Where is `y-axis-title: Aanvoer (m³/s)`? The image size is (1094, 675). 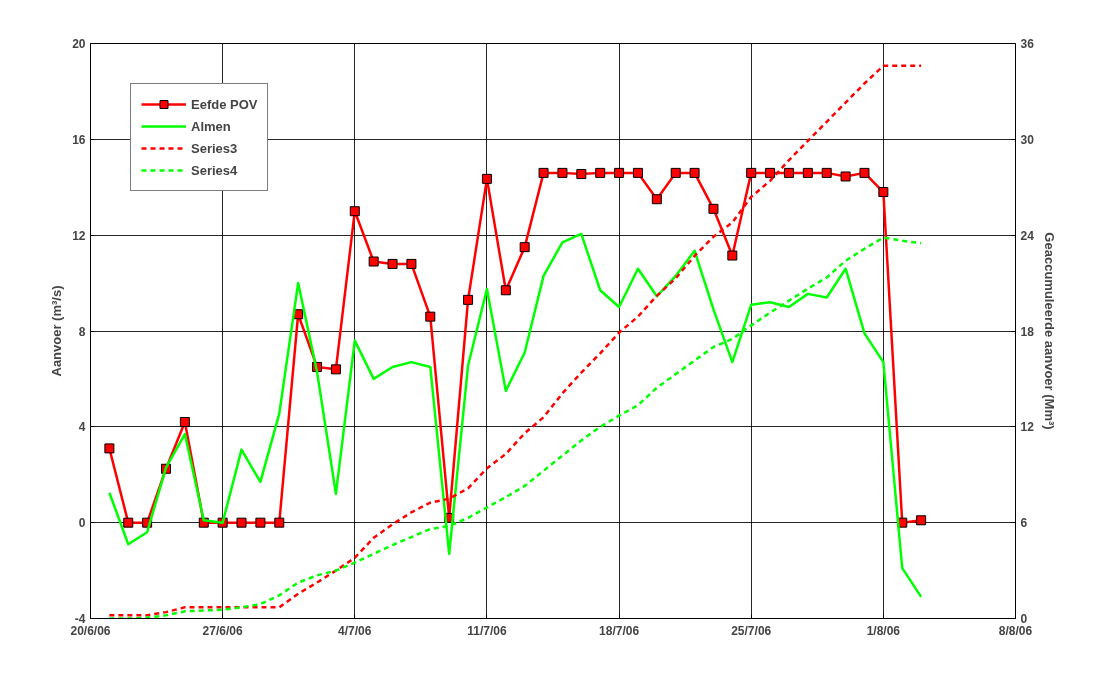 y-axis-title: Aanvoer (m³/s) is located at coordinates (57, 331).